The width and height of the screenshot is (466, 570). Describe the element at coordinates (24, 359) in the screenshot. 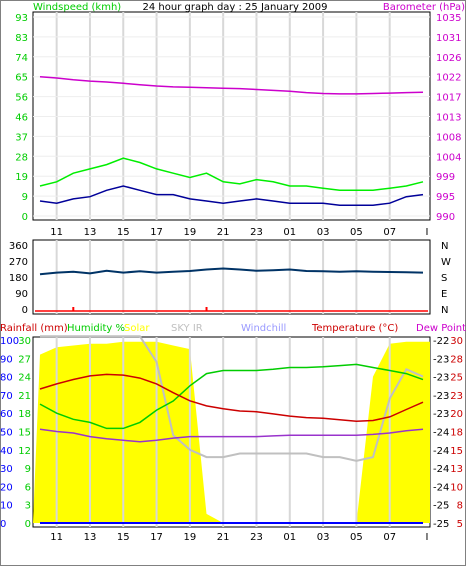

I see `humidity-tick-label-27: 27` at that location.